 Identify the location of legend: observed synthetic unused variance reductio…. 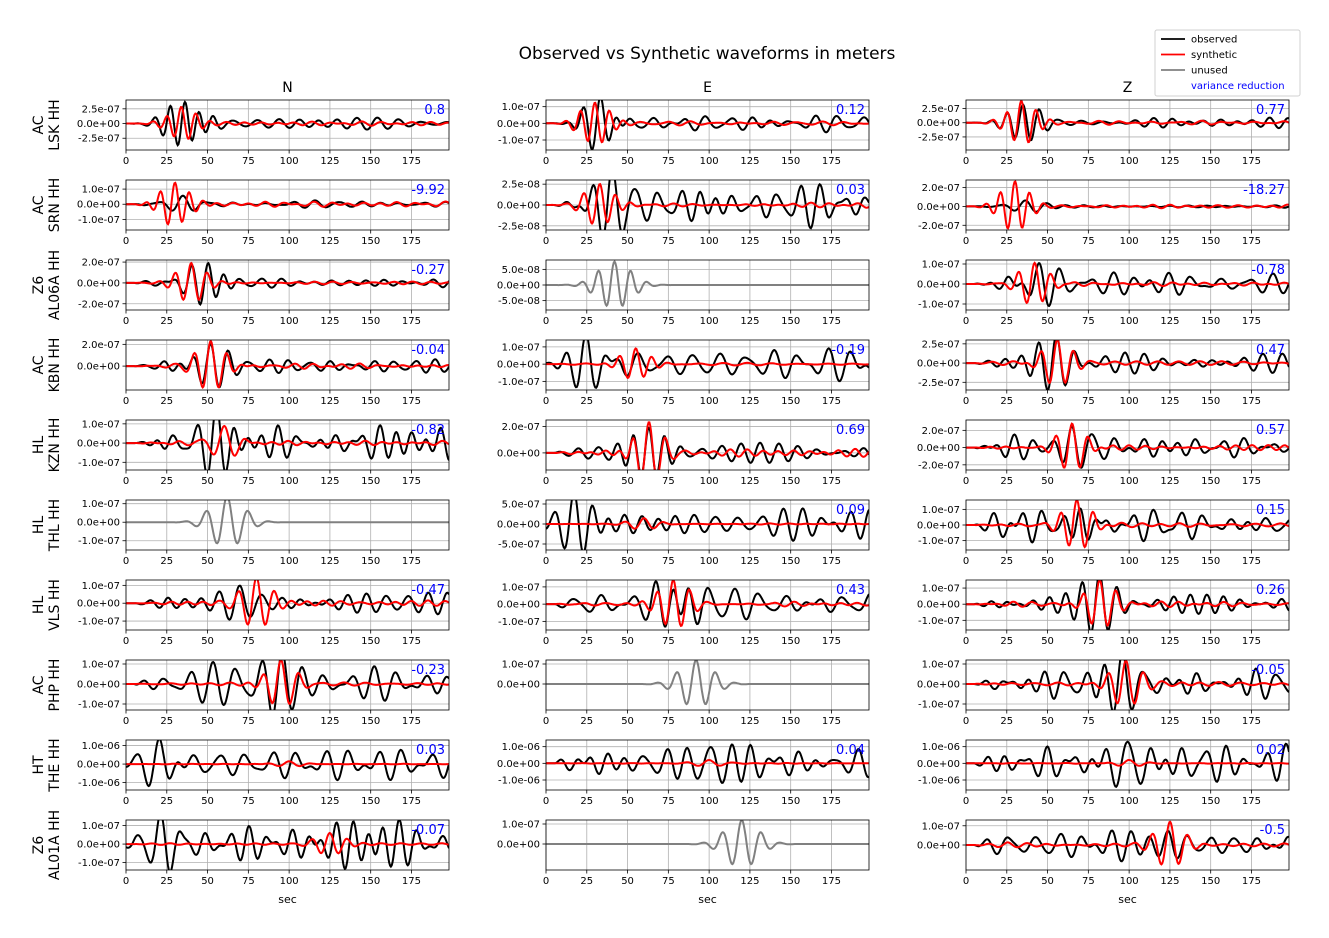
(1227, 63).